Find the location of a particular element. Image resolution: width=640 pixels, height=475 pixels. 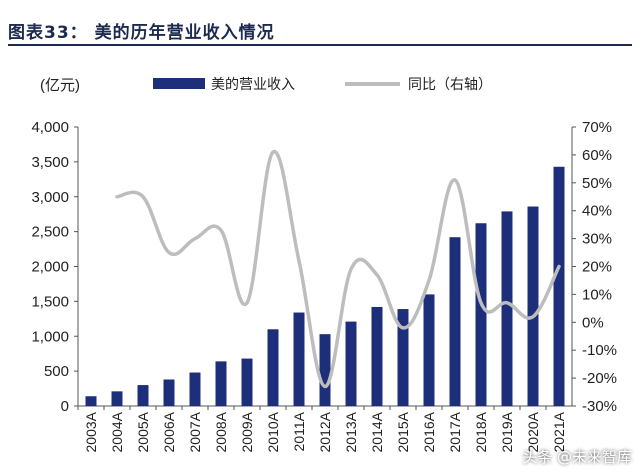

figure-title-bar: 图表33： 美的历年营业收入情况 is located at coordinates (320, 30).